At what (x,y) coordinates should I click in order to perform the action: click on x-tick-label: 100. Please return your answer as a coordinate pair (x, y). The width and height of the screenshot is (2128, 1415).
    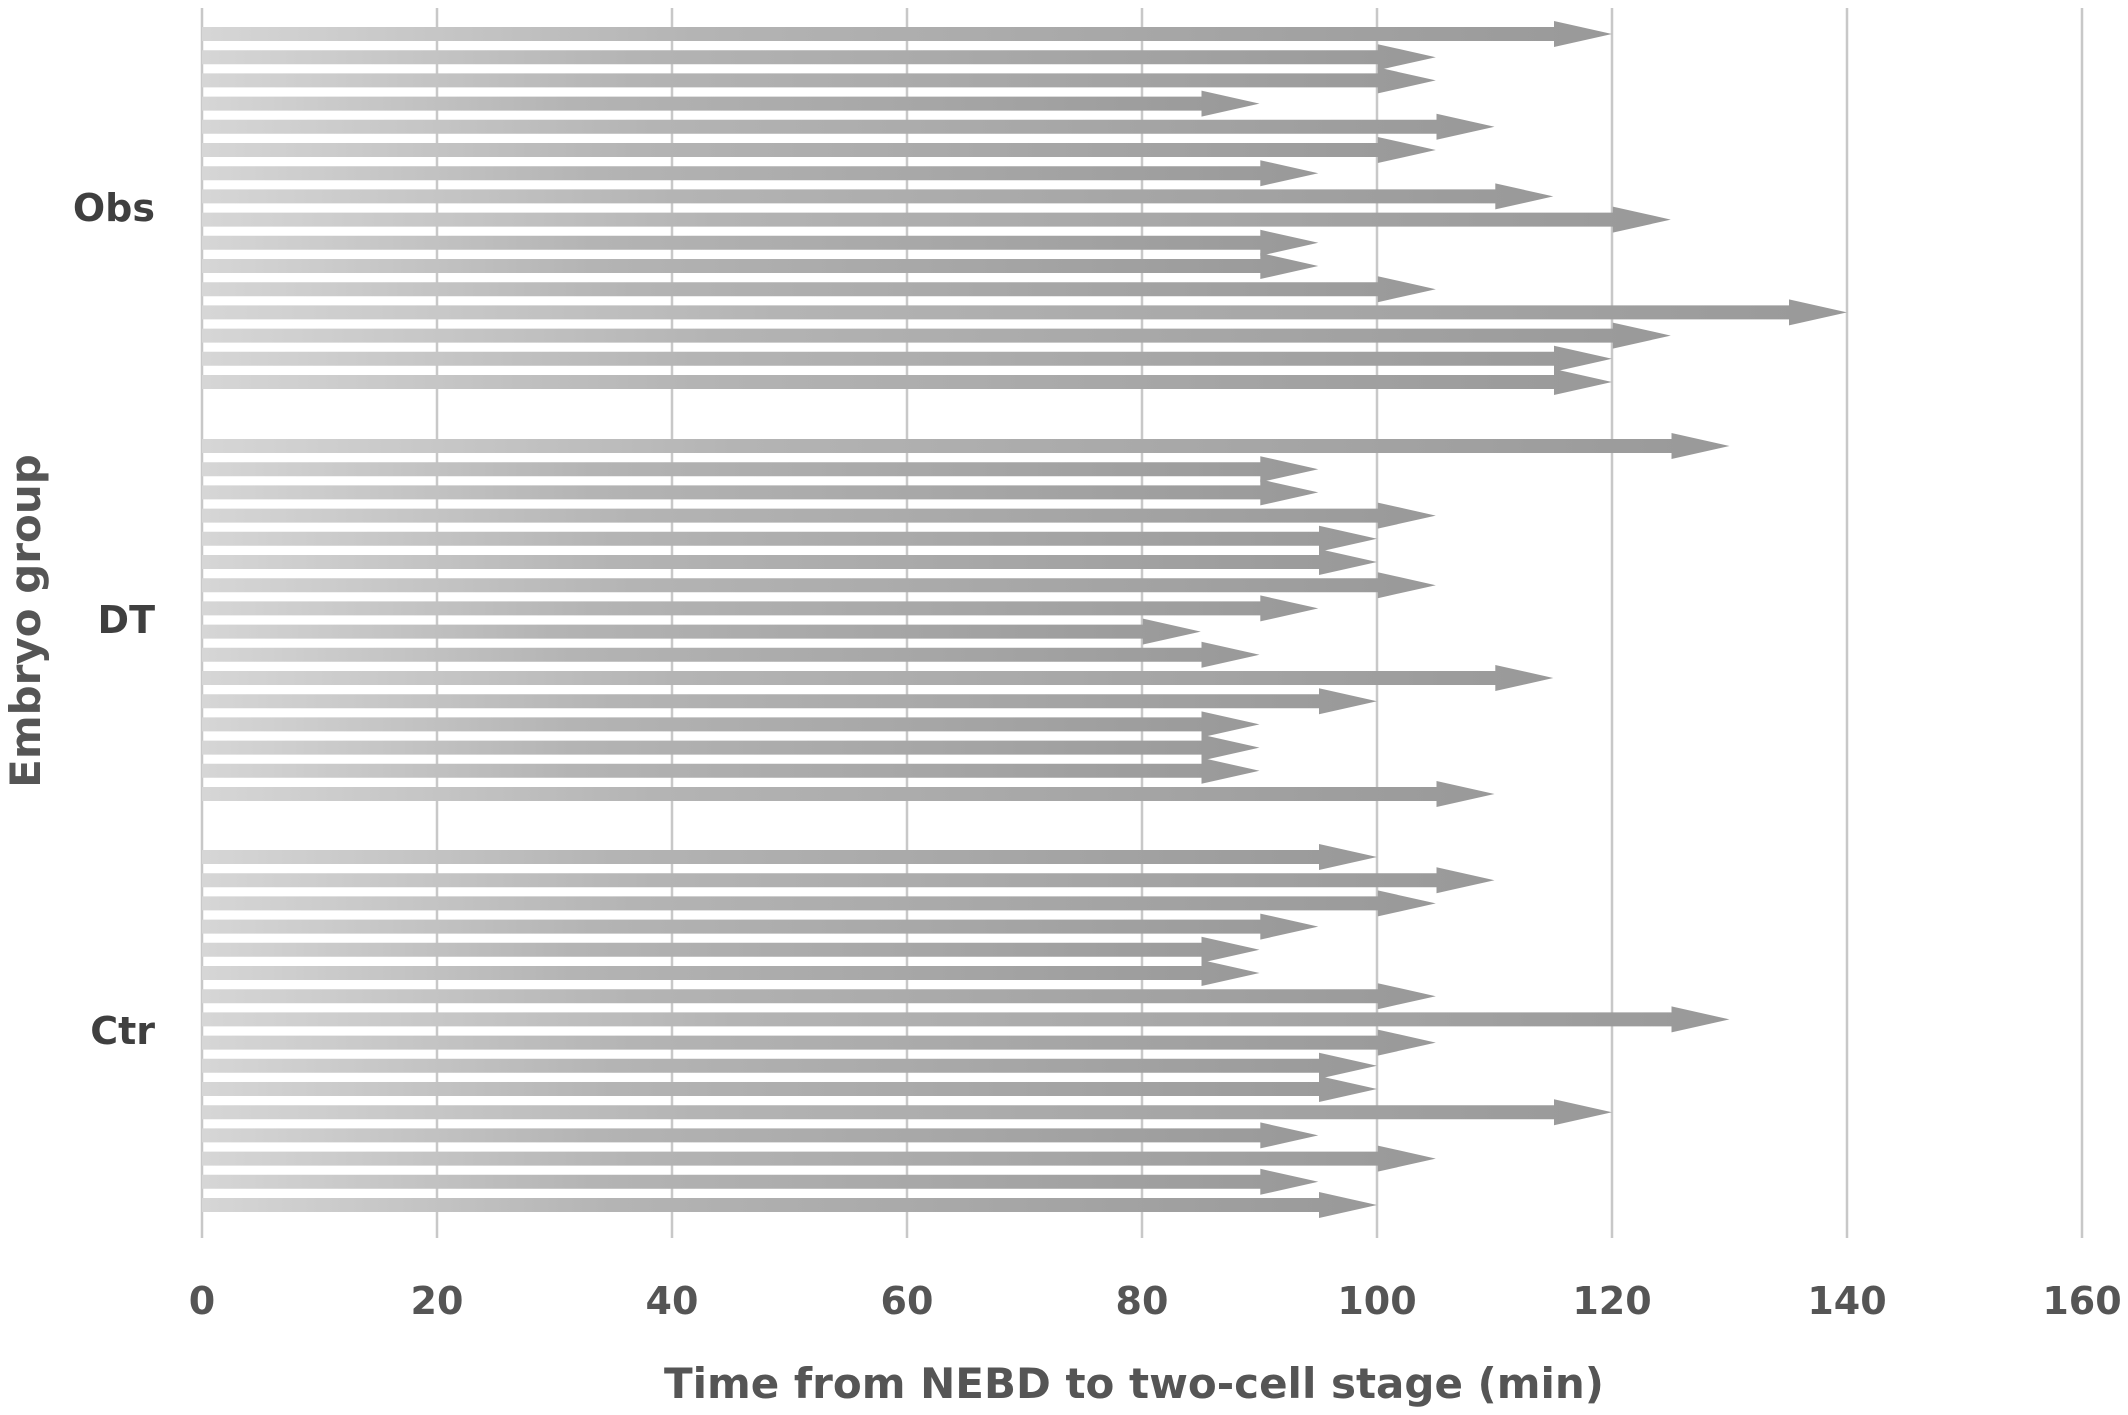
    Looking at the image, I should click on (1376, 1301).